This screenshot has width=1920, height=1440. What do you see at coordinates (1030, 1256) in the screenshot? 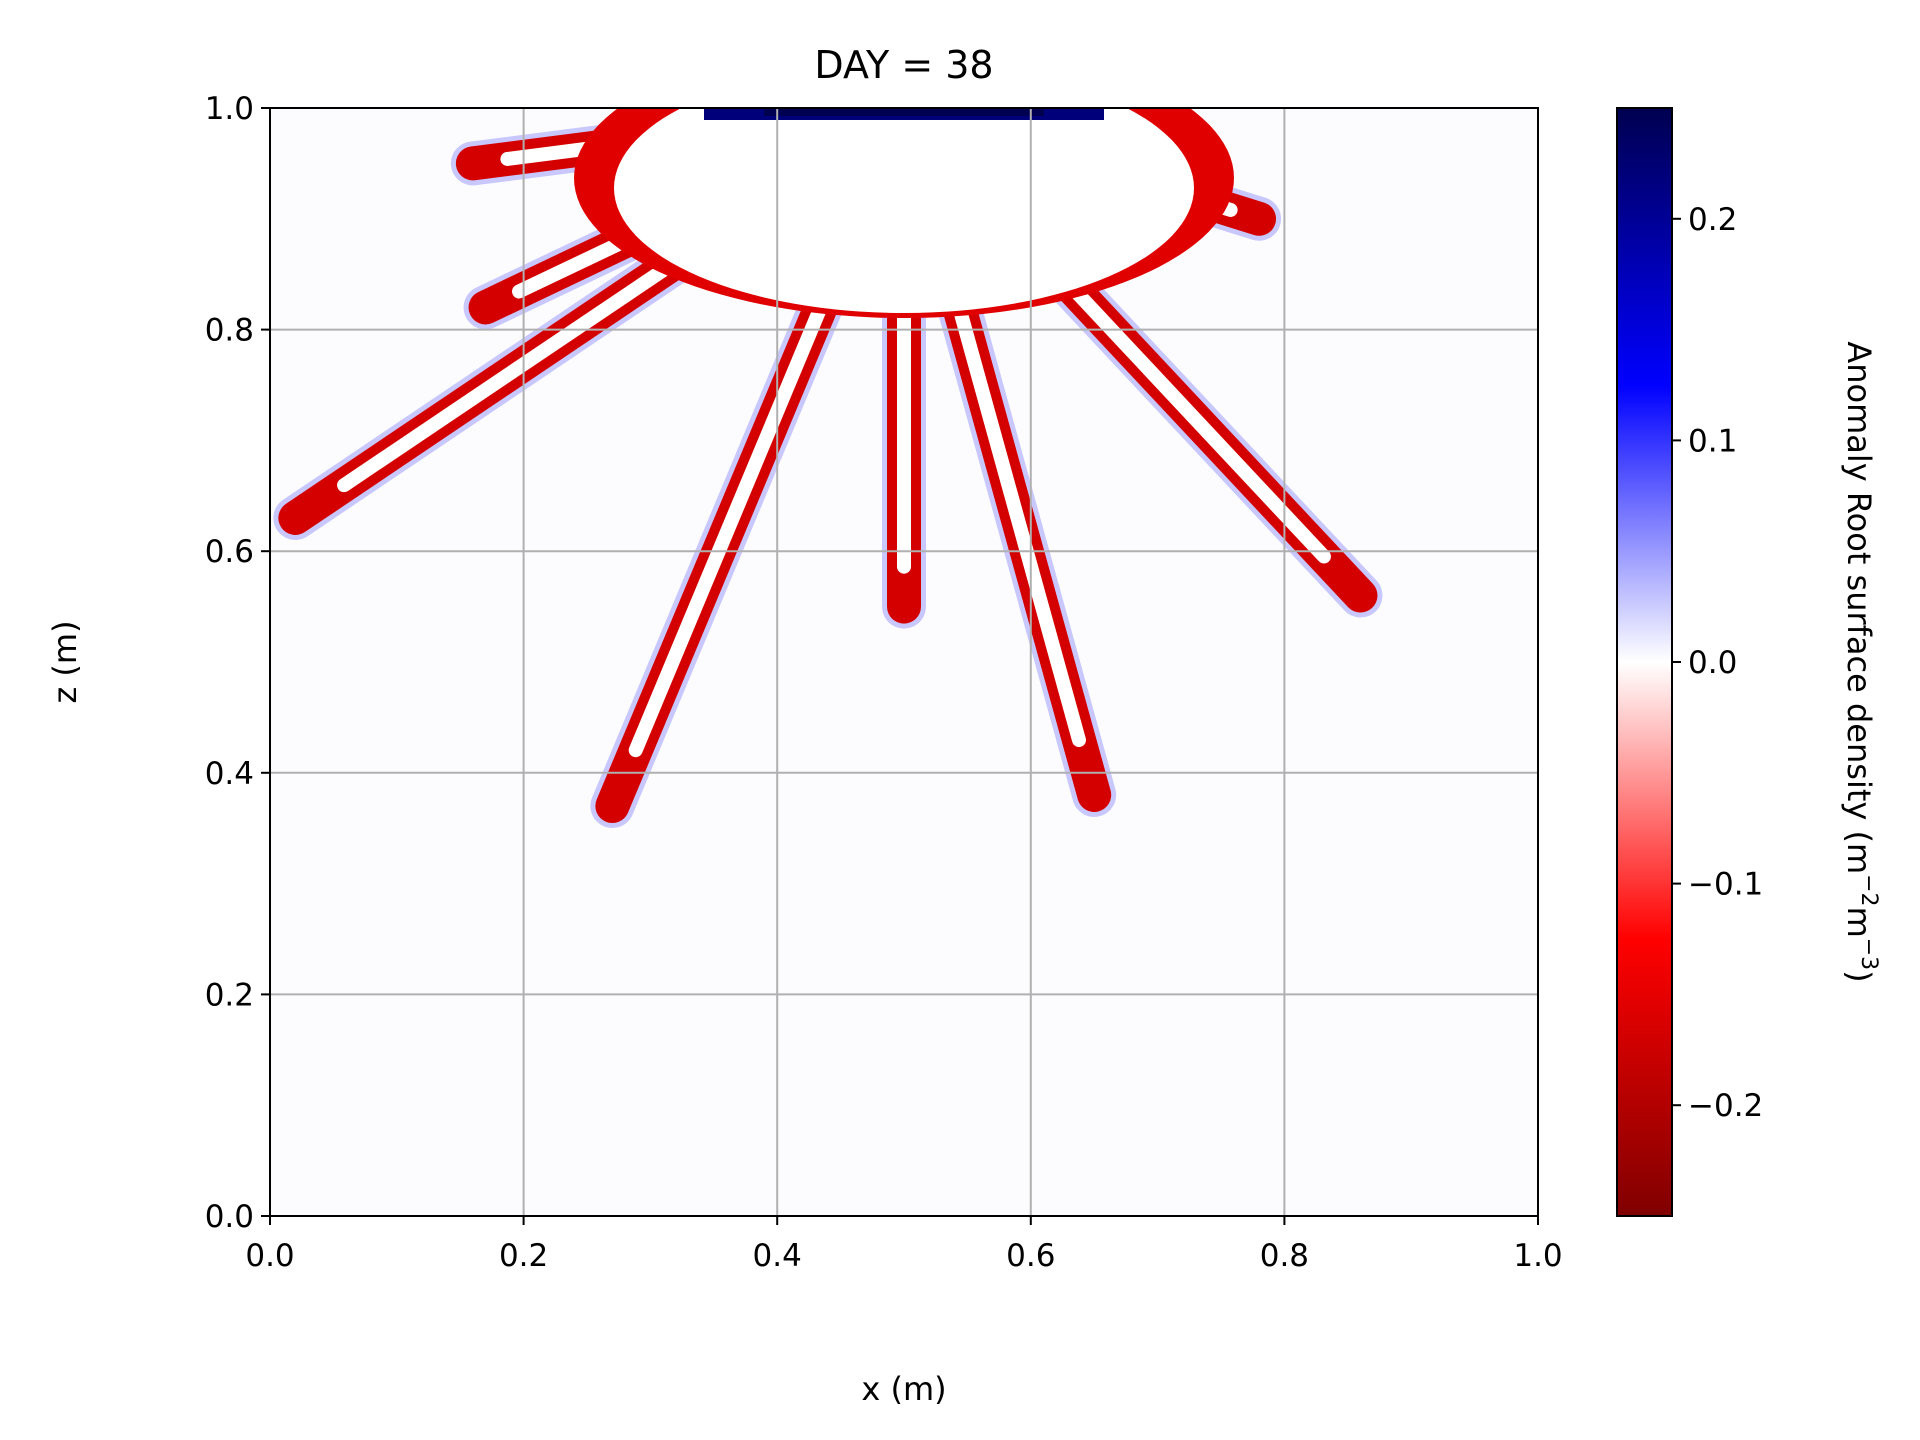
I see `x-tick-label: 0.6` at bounding box center [1030, 1256].